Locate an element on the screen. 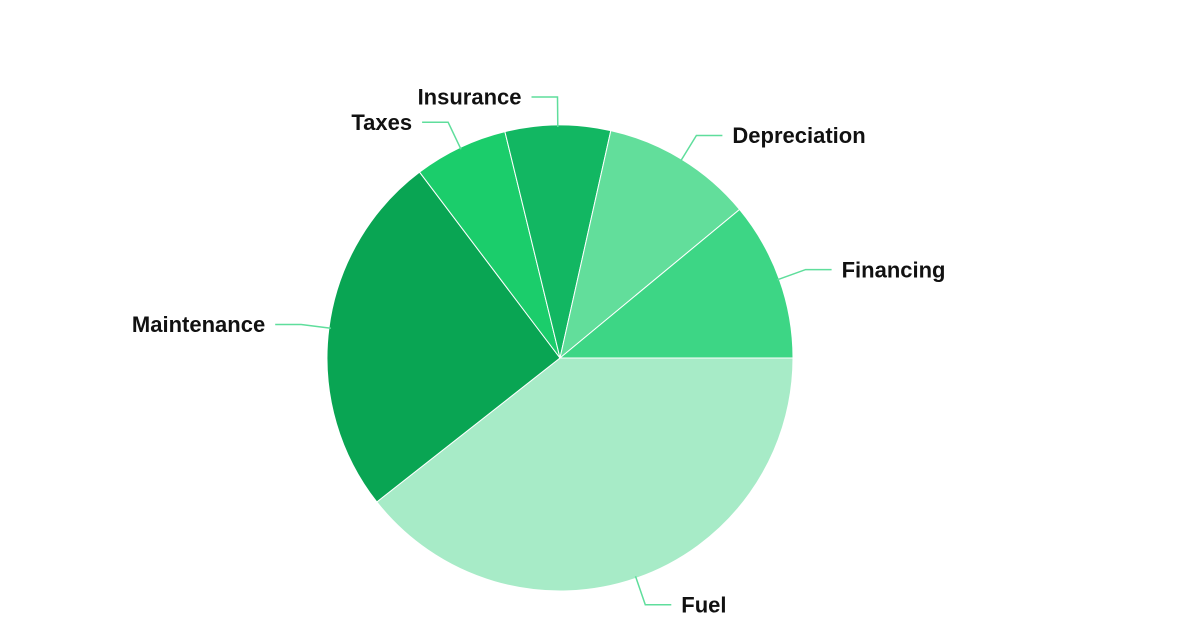 Image resolution: width=1200 pixels, height=628 pixels. slice-label-taxes: Taxes is located at coordinates (381, 122).